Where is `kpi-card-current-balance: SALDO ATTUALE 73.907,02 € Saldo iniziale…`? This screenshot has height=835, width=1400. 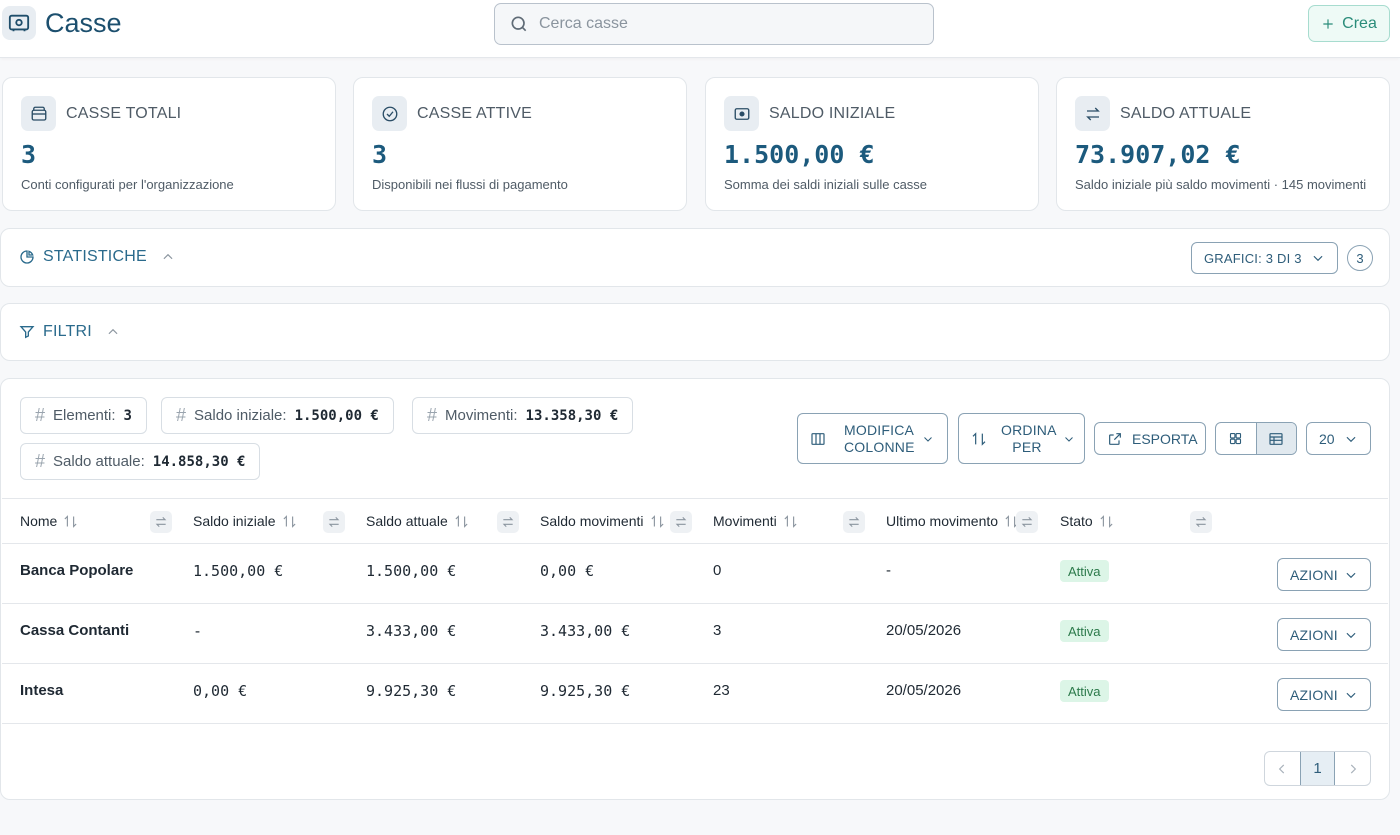 kpi-card-current-balance: SALDO ATTUALE 73.907,02 € Saldo iniziale… is located at coordinates (1223, 144).